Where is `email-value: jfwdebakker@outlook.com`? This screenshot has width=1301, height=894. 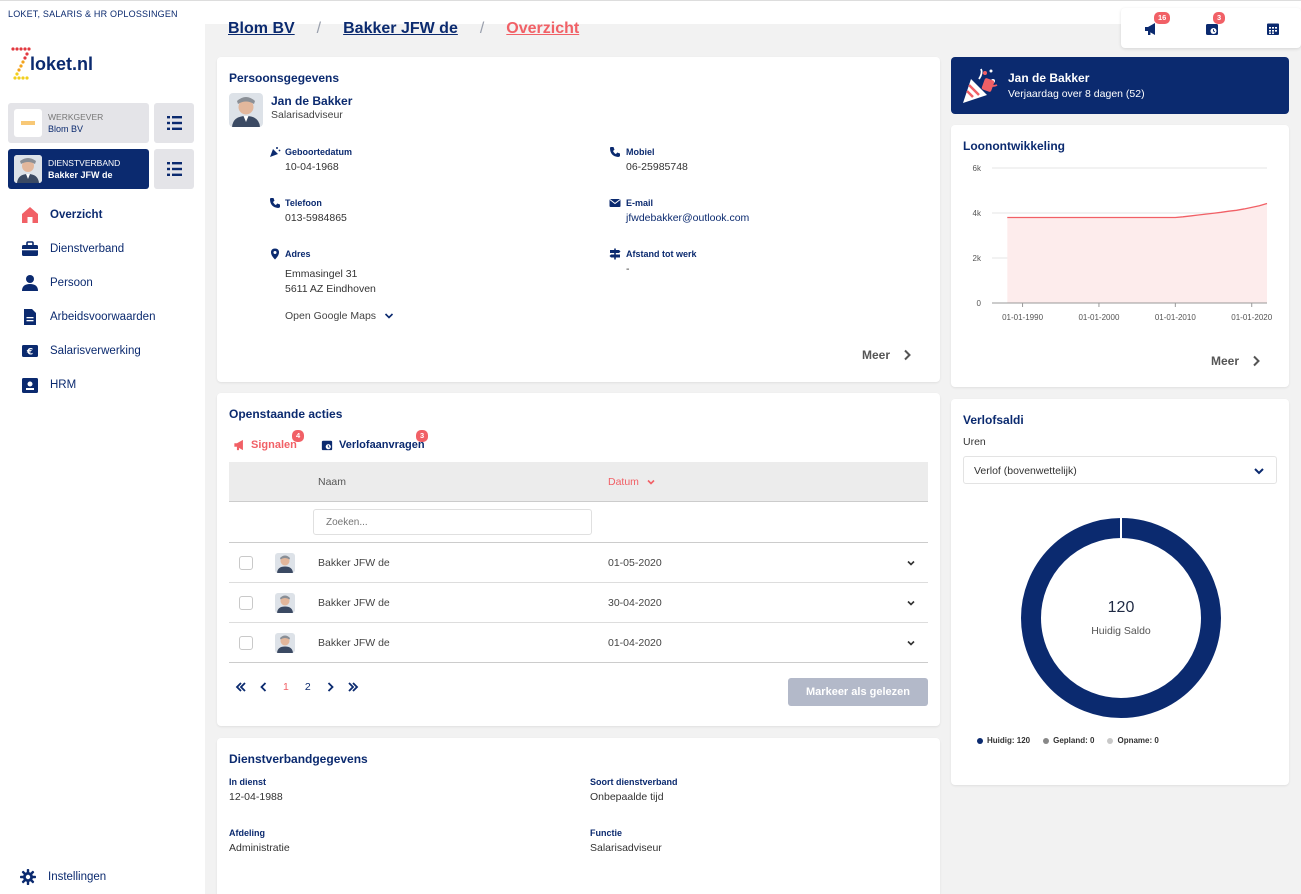 email-value: jfwdebakker@outlook.com is located at coordinates (688, 218).